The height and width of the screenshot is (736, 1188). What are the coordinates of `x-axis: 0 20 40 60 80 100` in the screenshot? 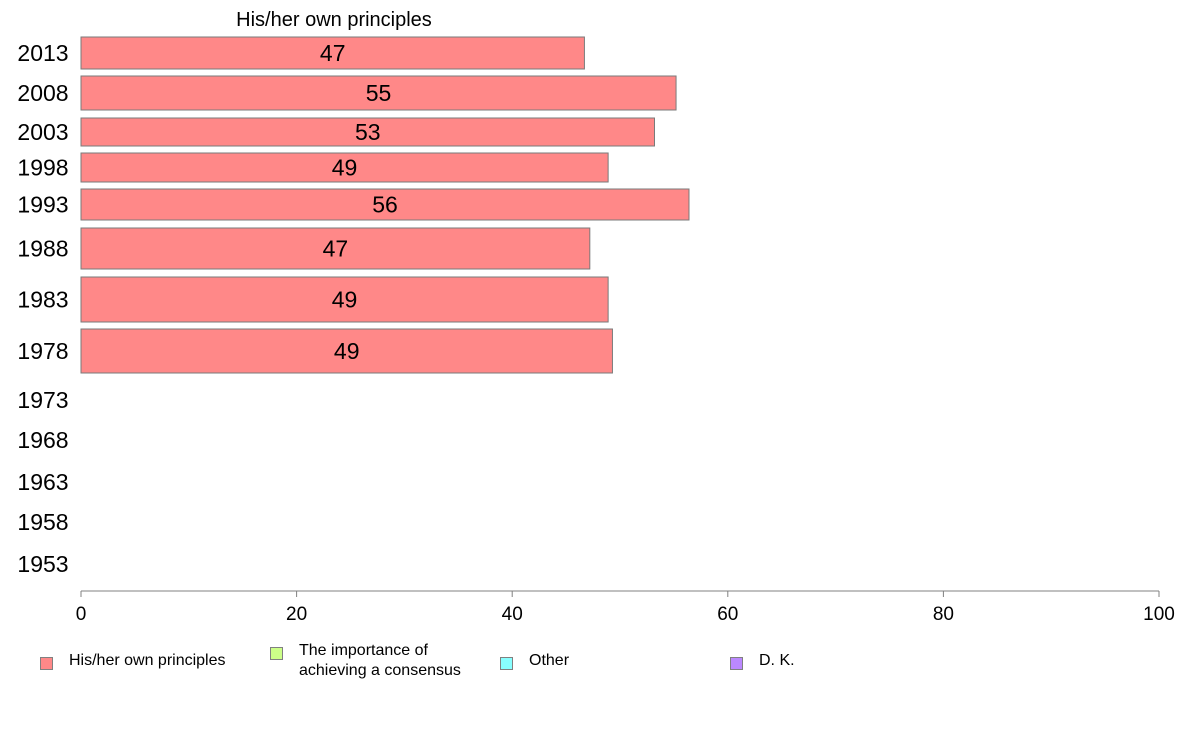 It's located at (625, 607).